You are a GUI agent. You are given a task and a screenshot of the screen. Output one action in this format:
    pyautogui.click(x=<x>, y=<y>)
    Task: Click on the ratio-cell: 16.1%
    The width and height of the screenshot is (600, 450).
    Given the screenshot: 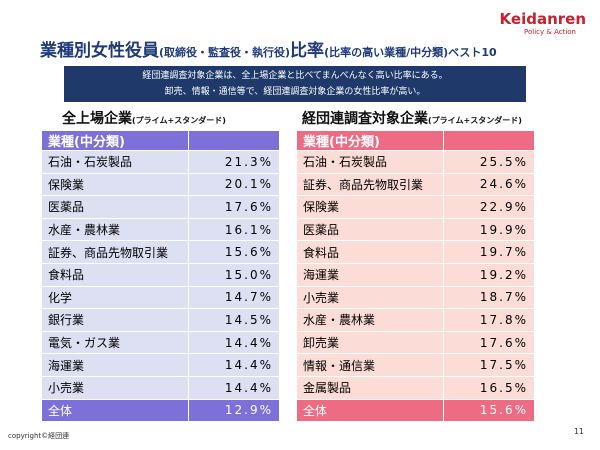 What is the action you would take?
    pyautogui.click(x=234, y=229)
    